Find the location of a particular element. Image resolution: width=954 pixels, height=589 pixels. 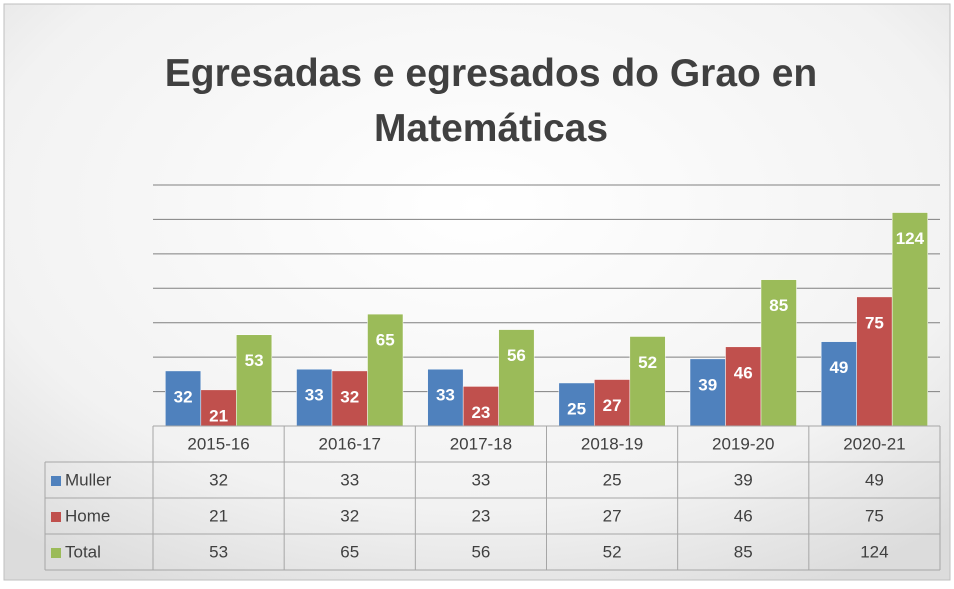

data-label: 46 is located at coordinates (743, 372).